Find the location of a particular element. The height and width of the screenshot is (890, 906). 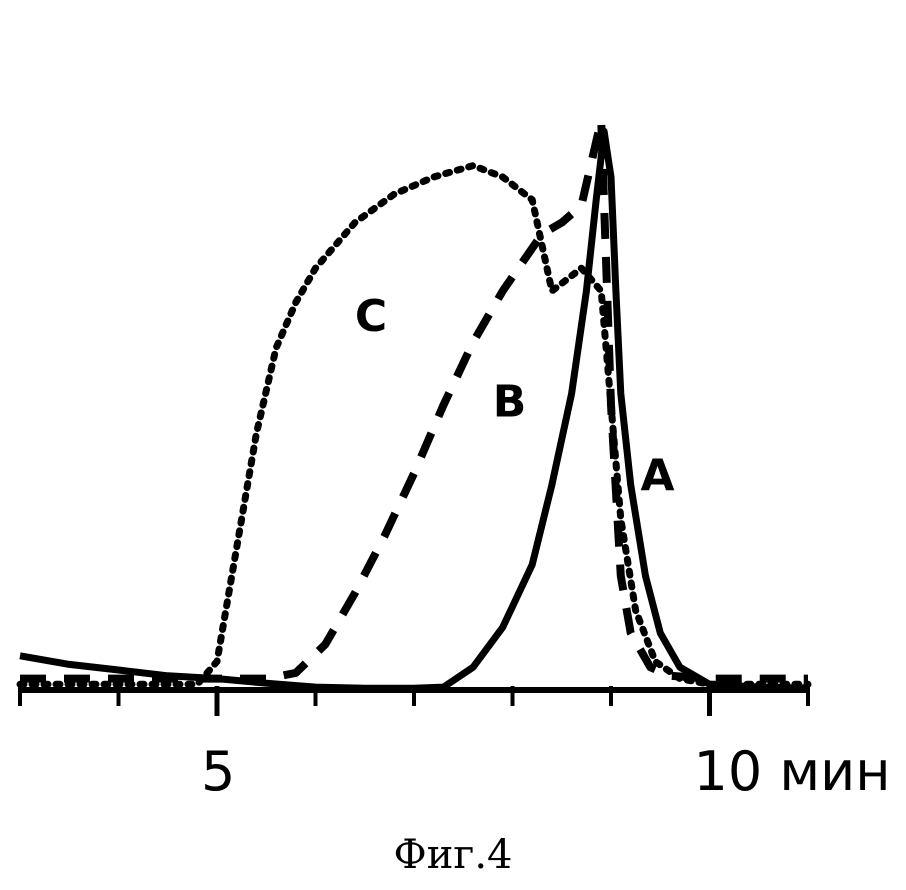

curve-label-C: C is located at coordinates (371, 316).